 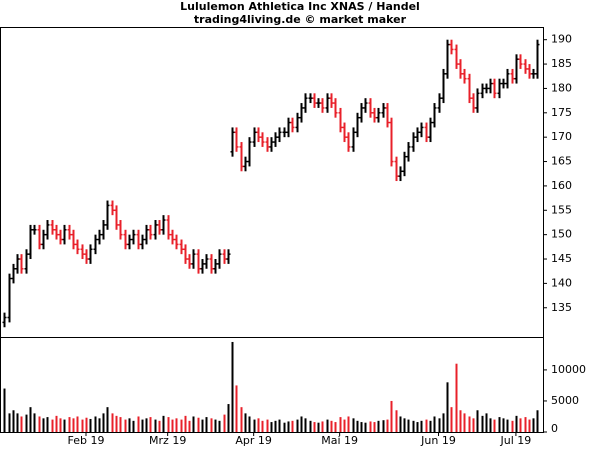 What do you see at coordinates (339, 440) in the screenshot?
I see `x-tick-label: Mai 19` at bounding box center [339, 440].